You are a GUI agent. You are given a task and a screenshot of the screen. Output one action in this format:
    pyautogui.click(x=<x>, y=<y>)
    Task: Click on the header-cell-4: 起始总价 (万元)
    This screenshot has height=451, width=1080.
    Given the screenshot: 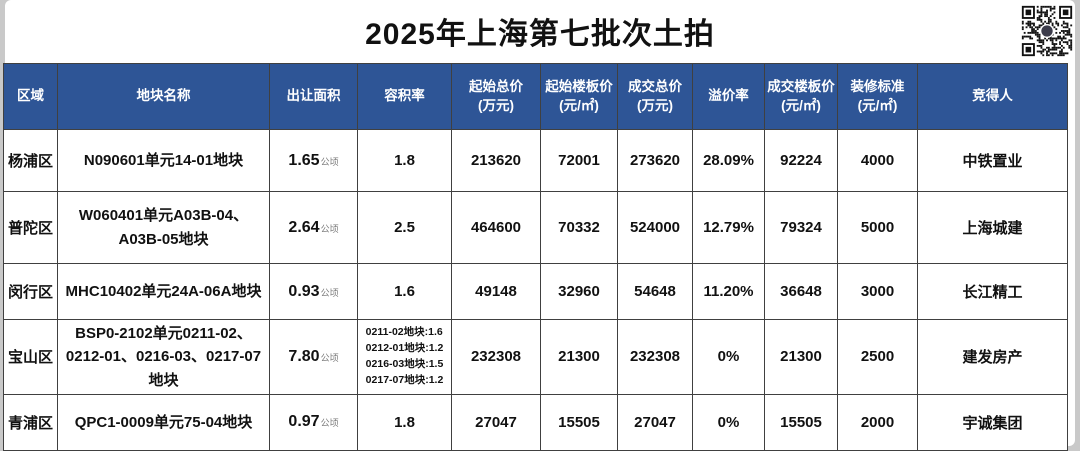 What is the action you would take?
    pyautogui.click(x=496, y=96)
    